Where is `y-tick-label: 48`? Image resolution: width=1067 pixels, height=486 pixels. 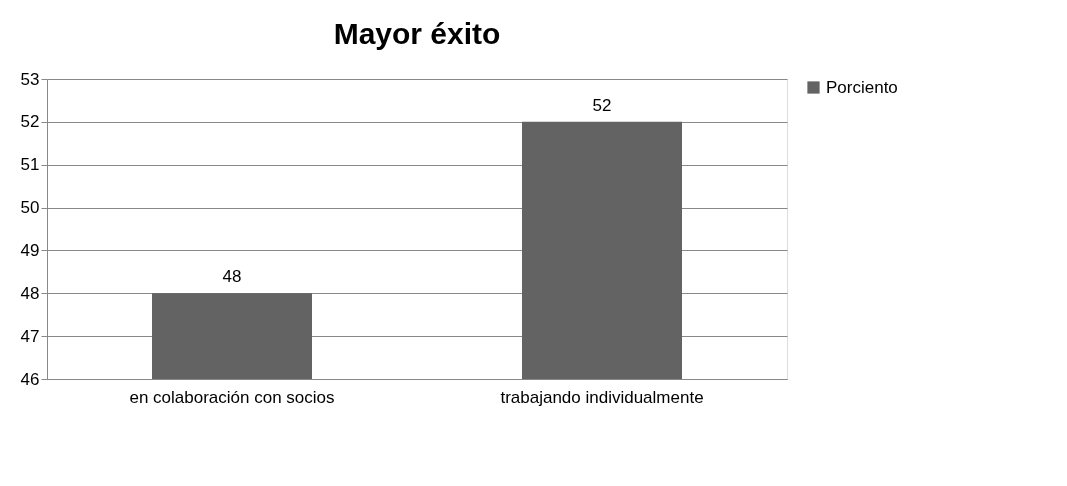
y-tick-label: 48 is located at coordinates (30, 293).